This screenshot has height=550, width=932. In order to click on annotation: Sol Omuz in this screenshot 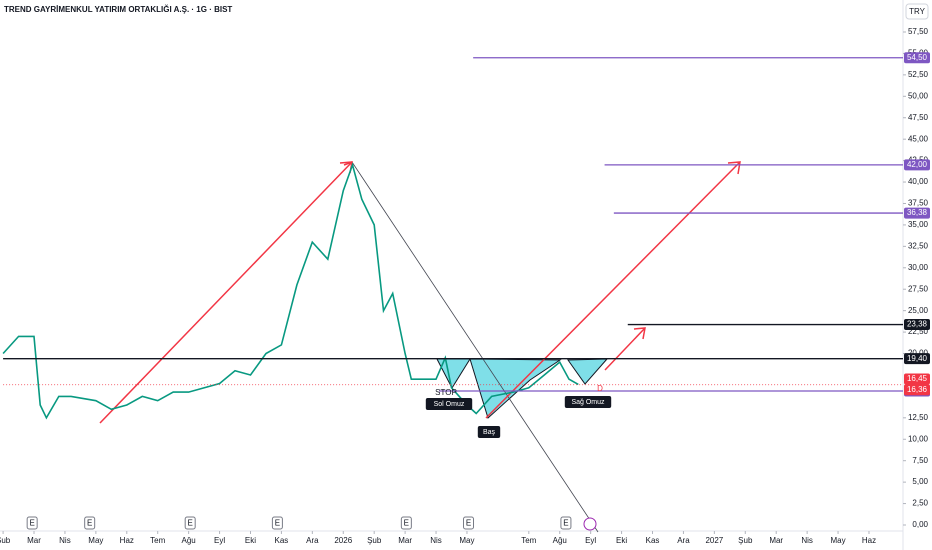, I will do `click(449, 404)`.